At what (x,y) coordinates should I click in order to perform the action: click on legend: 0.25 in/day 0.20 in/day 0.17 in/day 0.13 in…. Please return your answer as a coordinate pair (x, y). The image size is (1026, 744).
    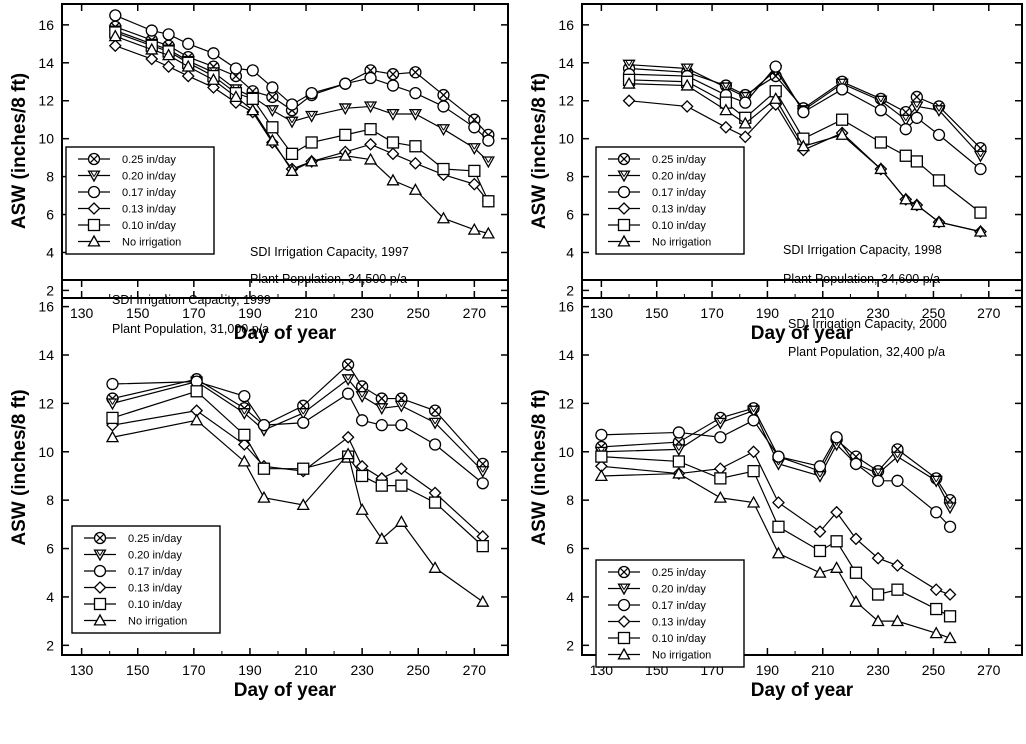
    Looking at the image, I should click on (670, 200).